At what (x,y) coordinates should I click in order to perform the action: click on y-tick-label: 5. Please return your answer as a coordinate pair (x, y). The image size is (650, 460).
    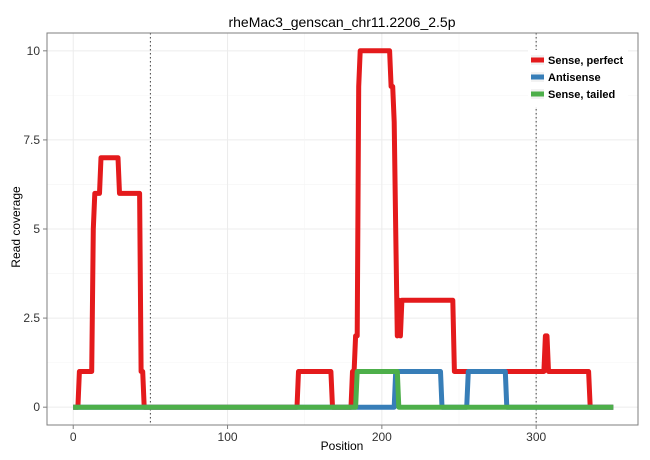
    Looking at the image, I should click on (36, 229).